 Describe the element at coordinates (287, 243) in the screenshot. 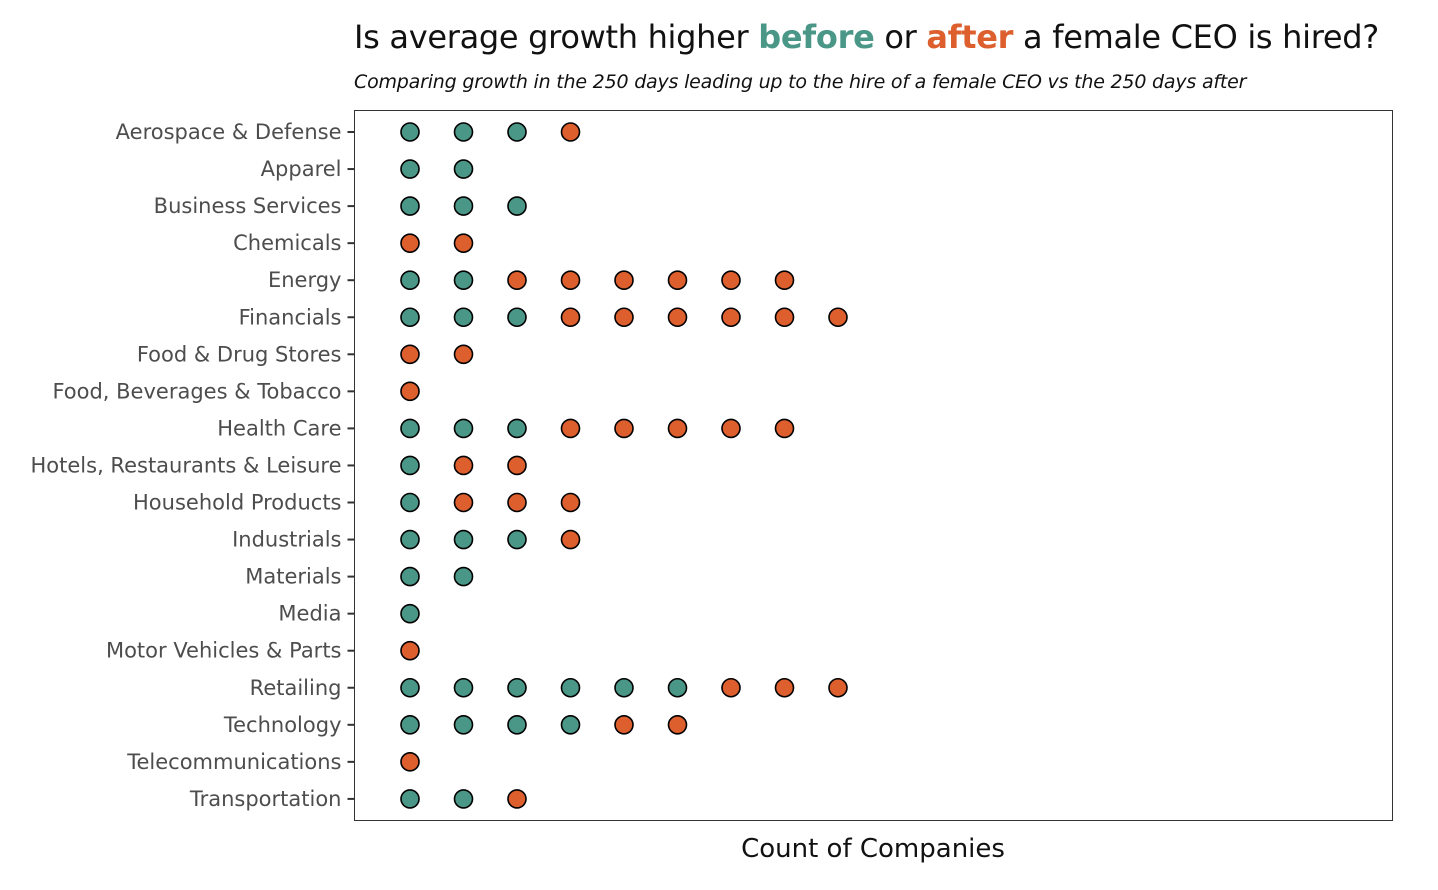

I see `category-label: Chemicals` at that location.